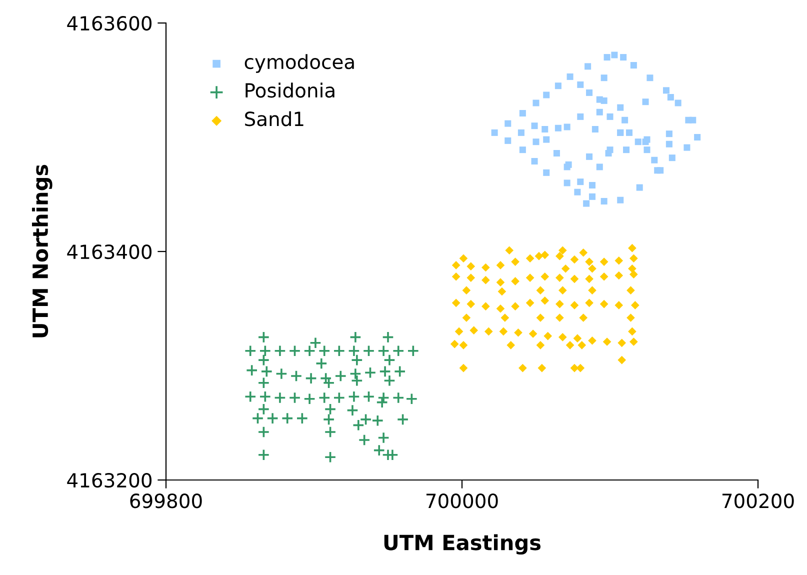  What do you see at coordinates (42, 251) in the screenshot?
I see `y-axis-title: UTM Northings` at bounding box center [42, 251].